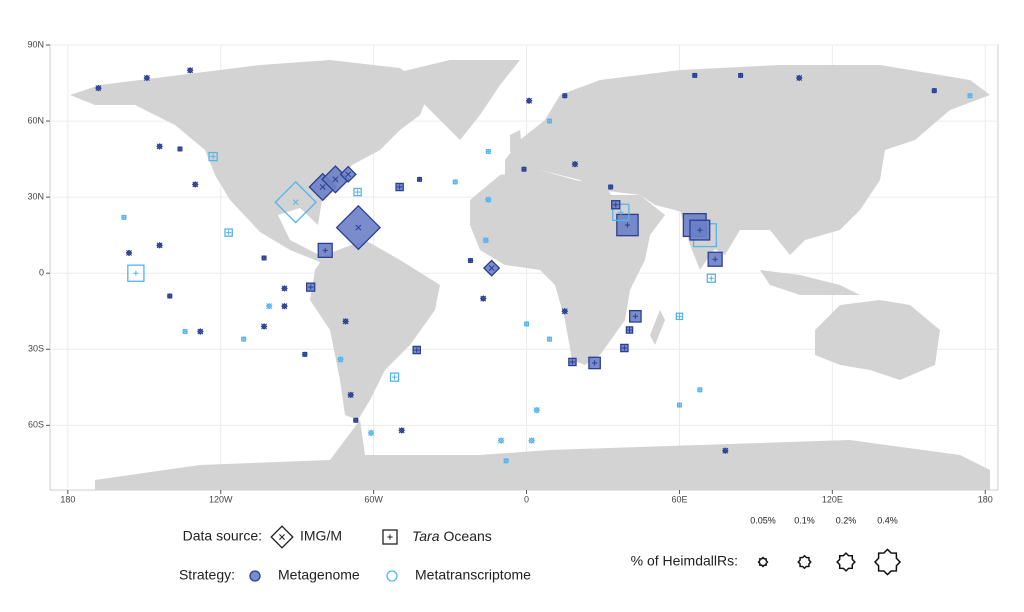 The image size is (1024, 612). Describe the element at coordinates (319, 575) in the screenshot. I see `legend-label: Metagenome` at that location.